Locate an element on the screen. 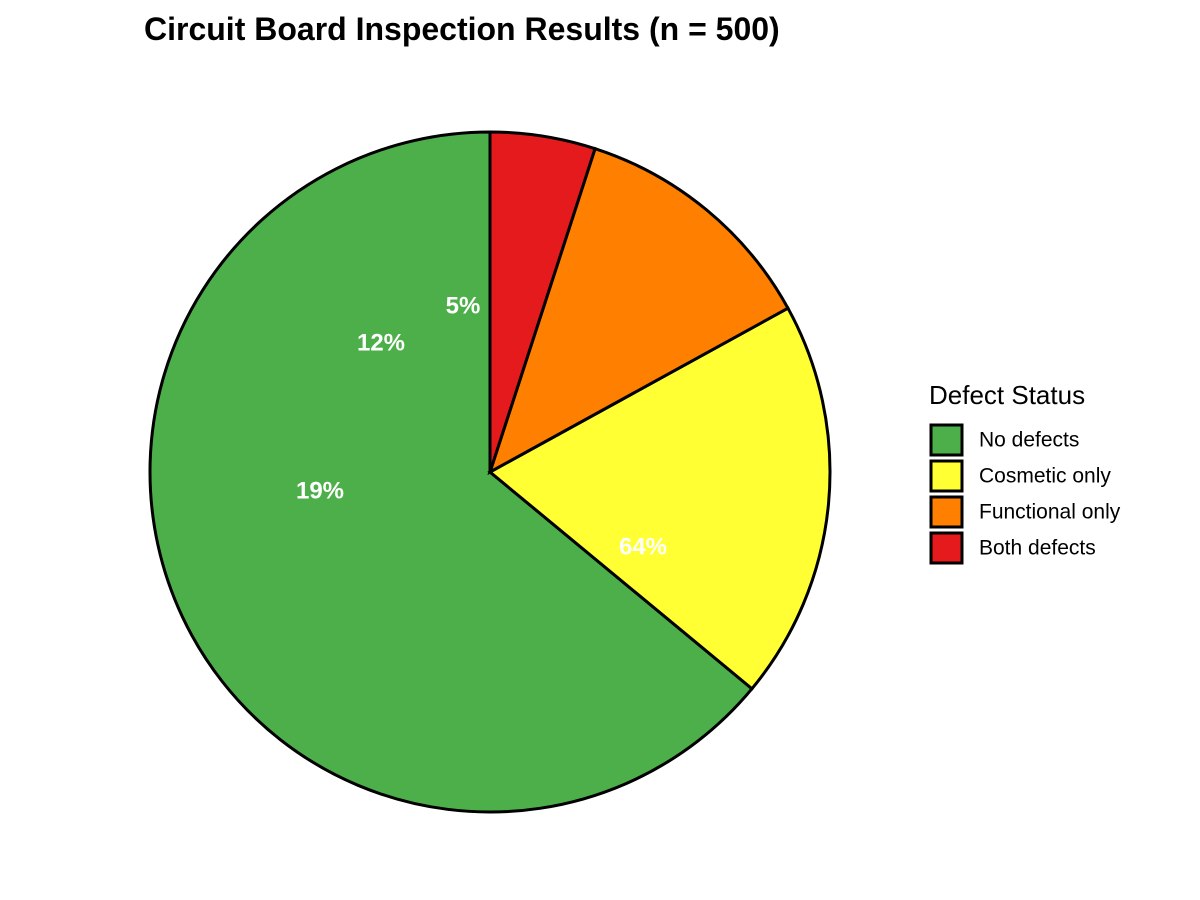  slice-percent-label: 12% is located at coordinates (381, 343).